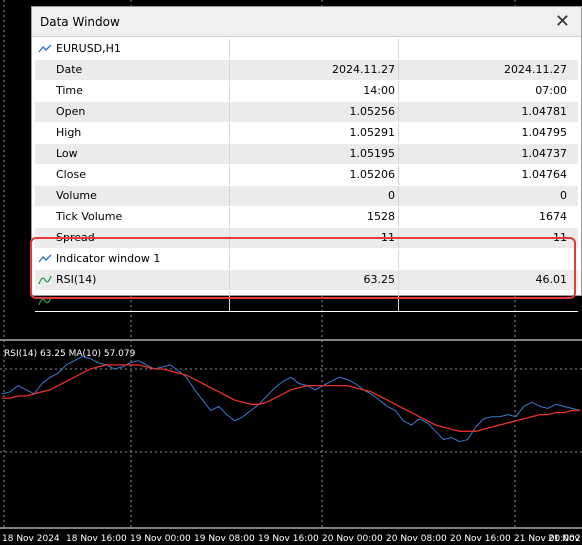 This screenshot has height=545, width=582. Describe the element at coordinates (75, 237) in the screenshot. I see `row-label: Spread` at that location.